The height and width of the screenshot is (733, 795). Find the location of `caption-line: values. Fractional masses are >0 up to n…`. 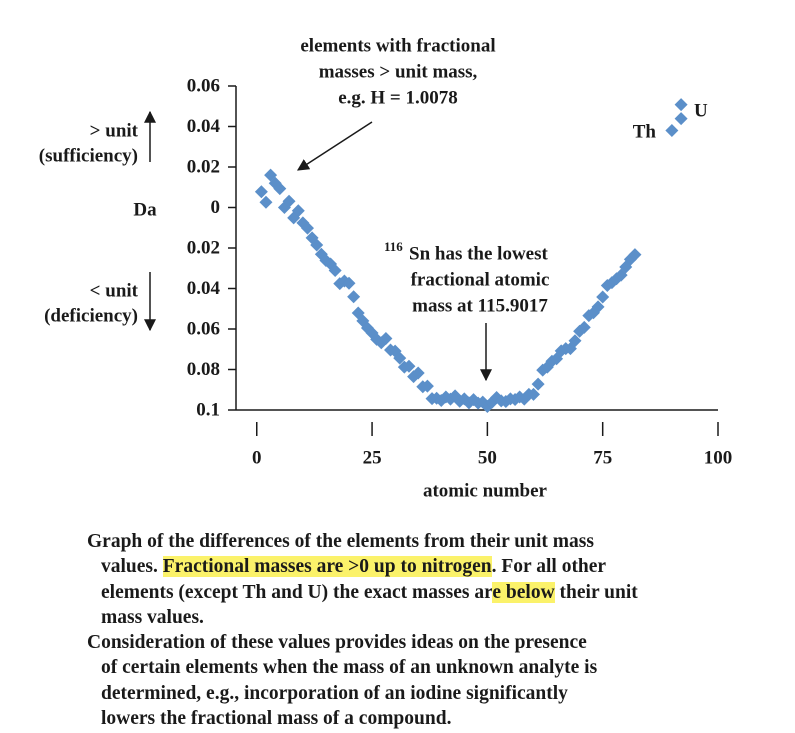

caption-line: values. Fractional masses are >0 up to n… is located at coordinates (362, 566).